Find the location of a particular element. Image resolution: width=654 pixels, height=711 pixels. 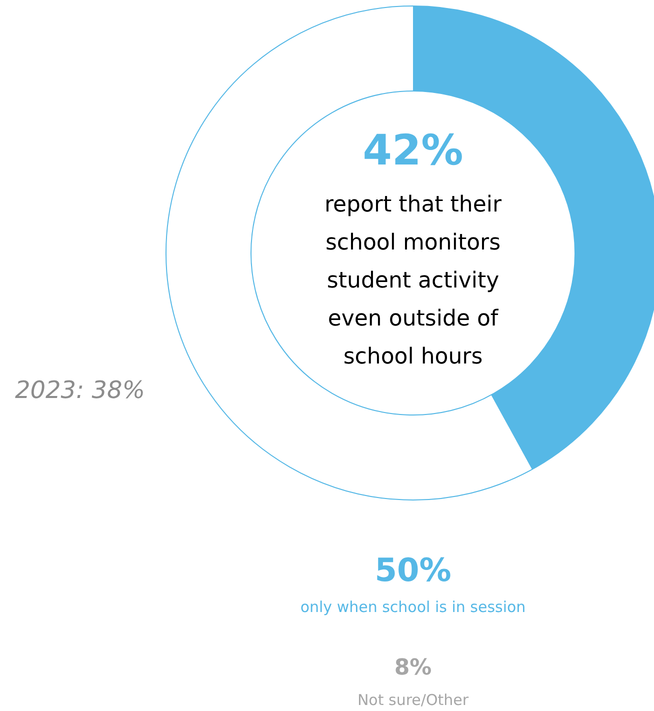

text: 50% is located at coordinates (413, 570).